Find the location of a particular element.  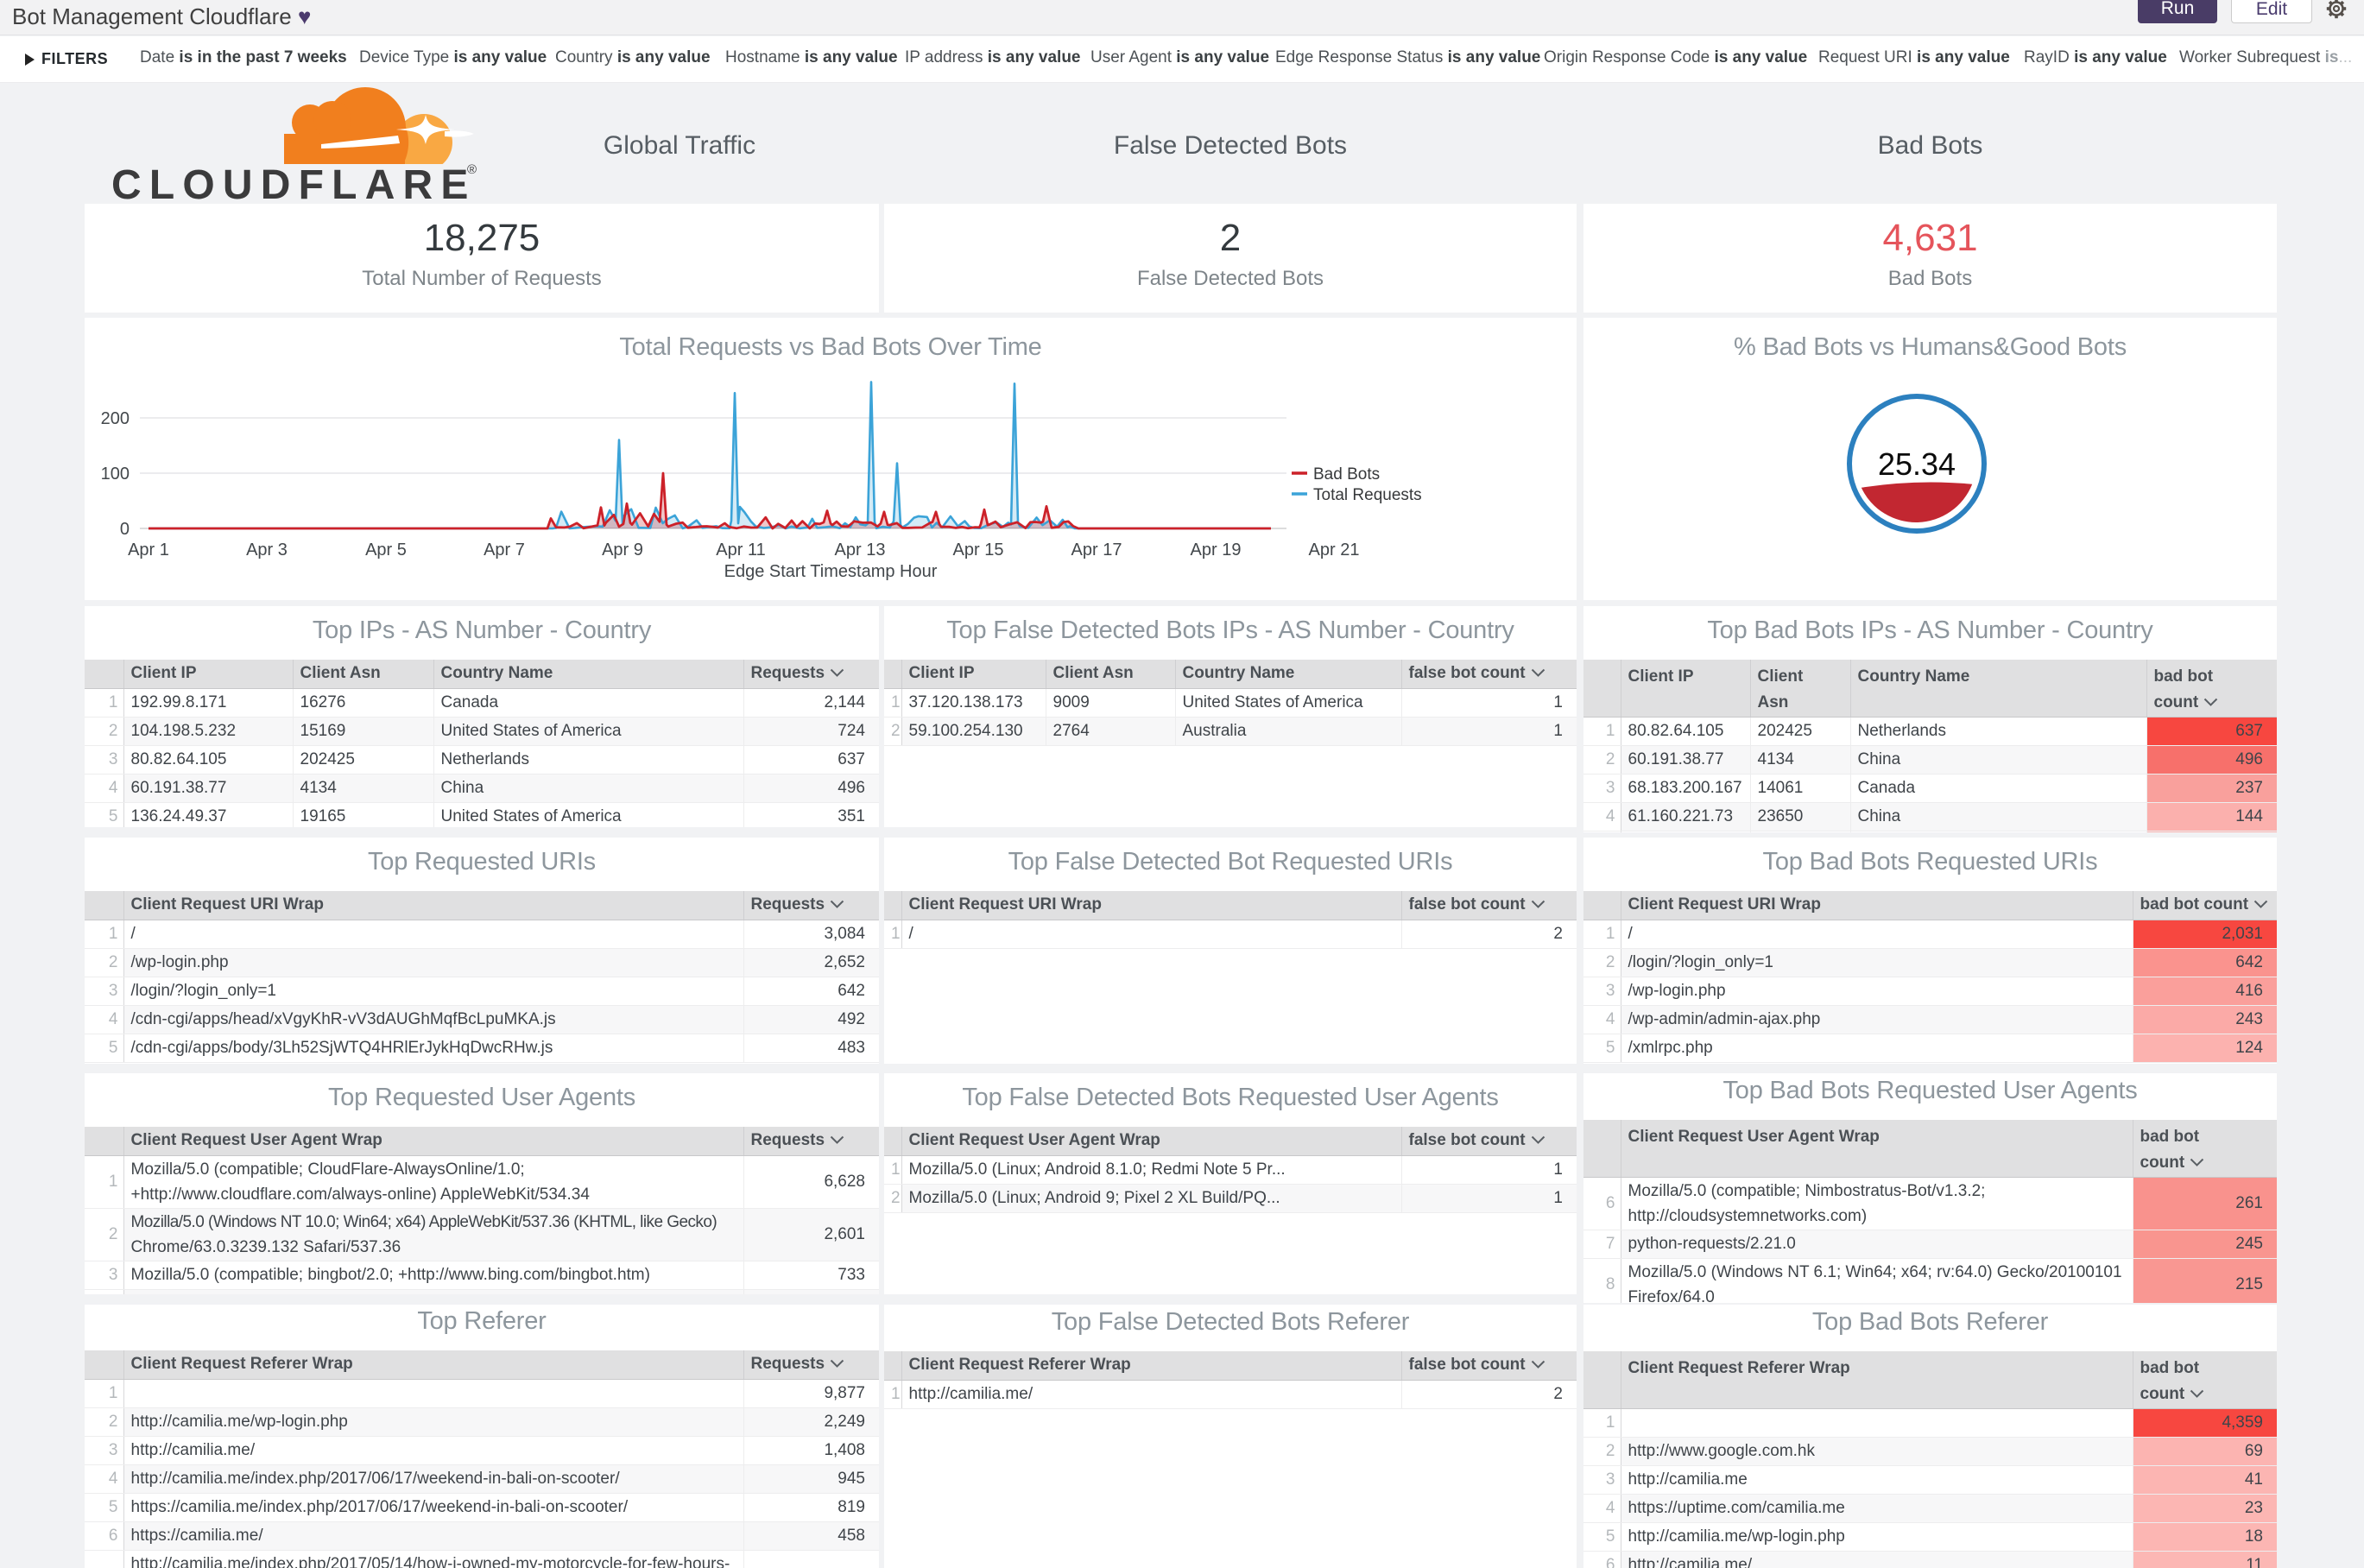

svg-text: Total Requests is located at coordinates (1367, 495).